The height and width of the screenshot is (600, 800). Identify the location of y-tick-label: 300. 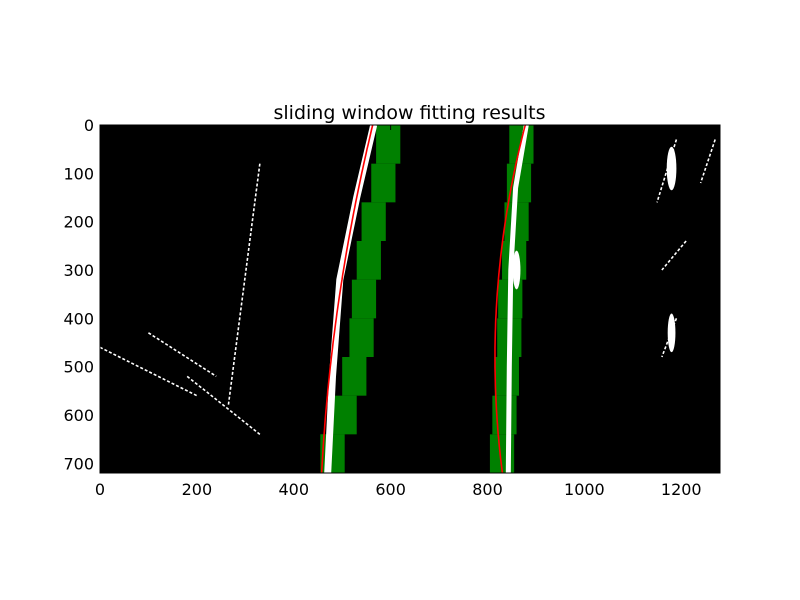
(78, 270).